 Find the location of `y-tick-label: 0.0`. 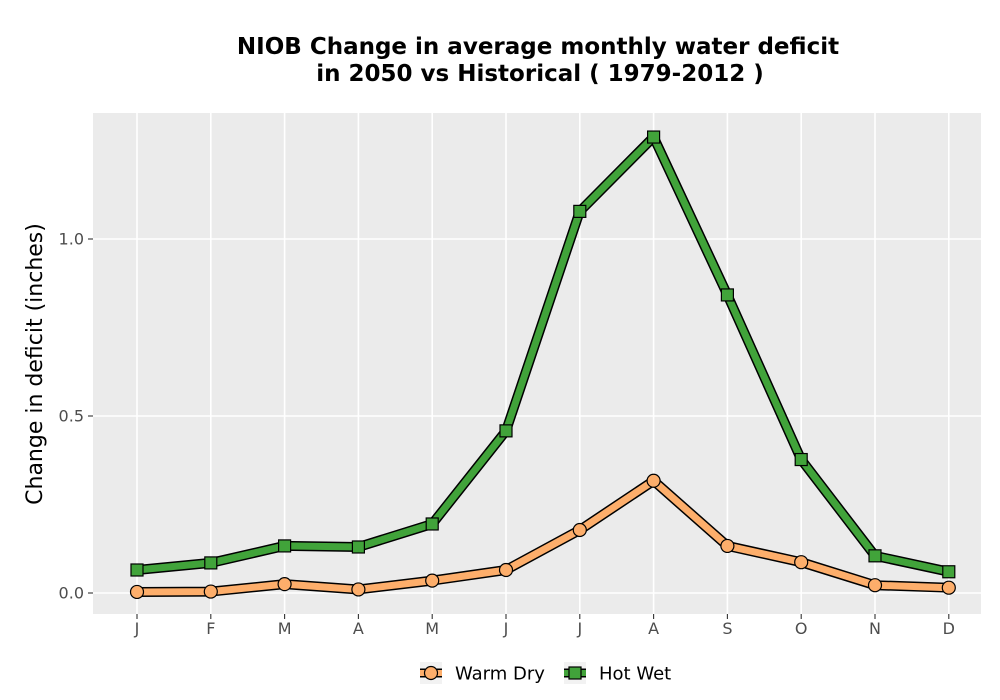

y-tick-label: 0.0 is located at coordinates (71, 593).